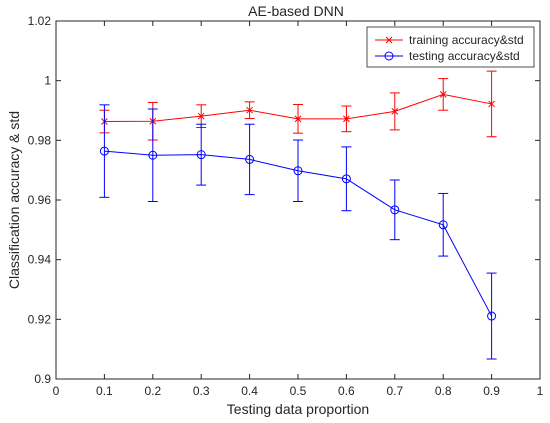 Image resolution: width=550 pixels, height=423 pixels. I want to click on chart-title: AE-based DNN, so click(296, 11).